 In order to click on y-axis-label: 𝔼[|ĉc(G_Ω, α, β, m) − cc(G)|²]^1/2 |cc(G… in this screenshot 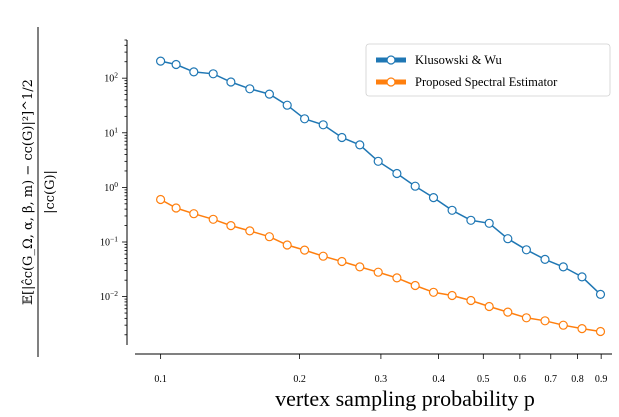, I will do `click(39, 192)`.